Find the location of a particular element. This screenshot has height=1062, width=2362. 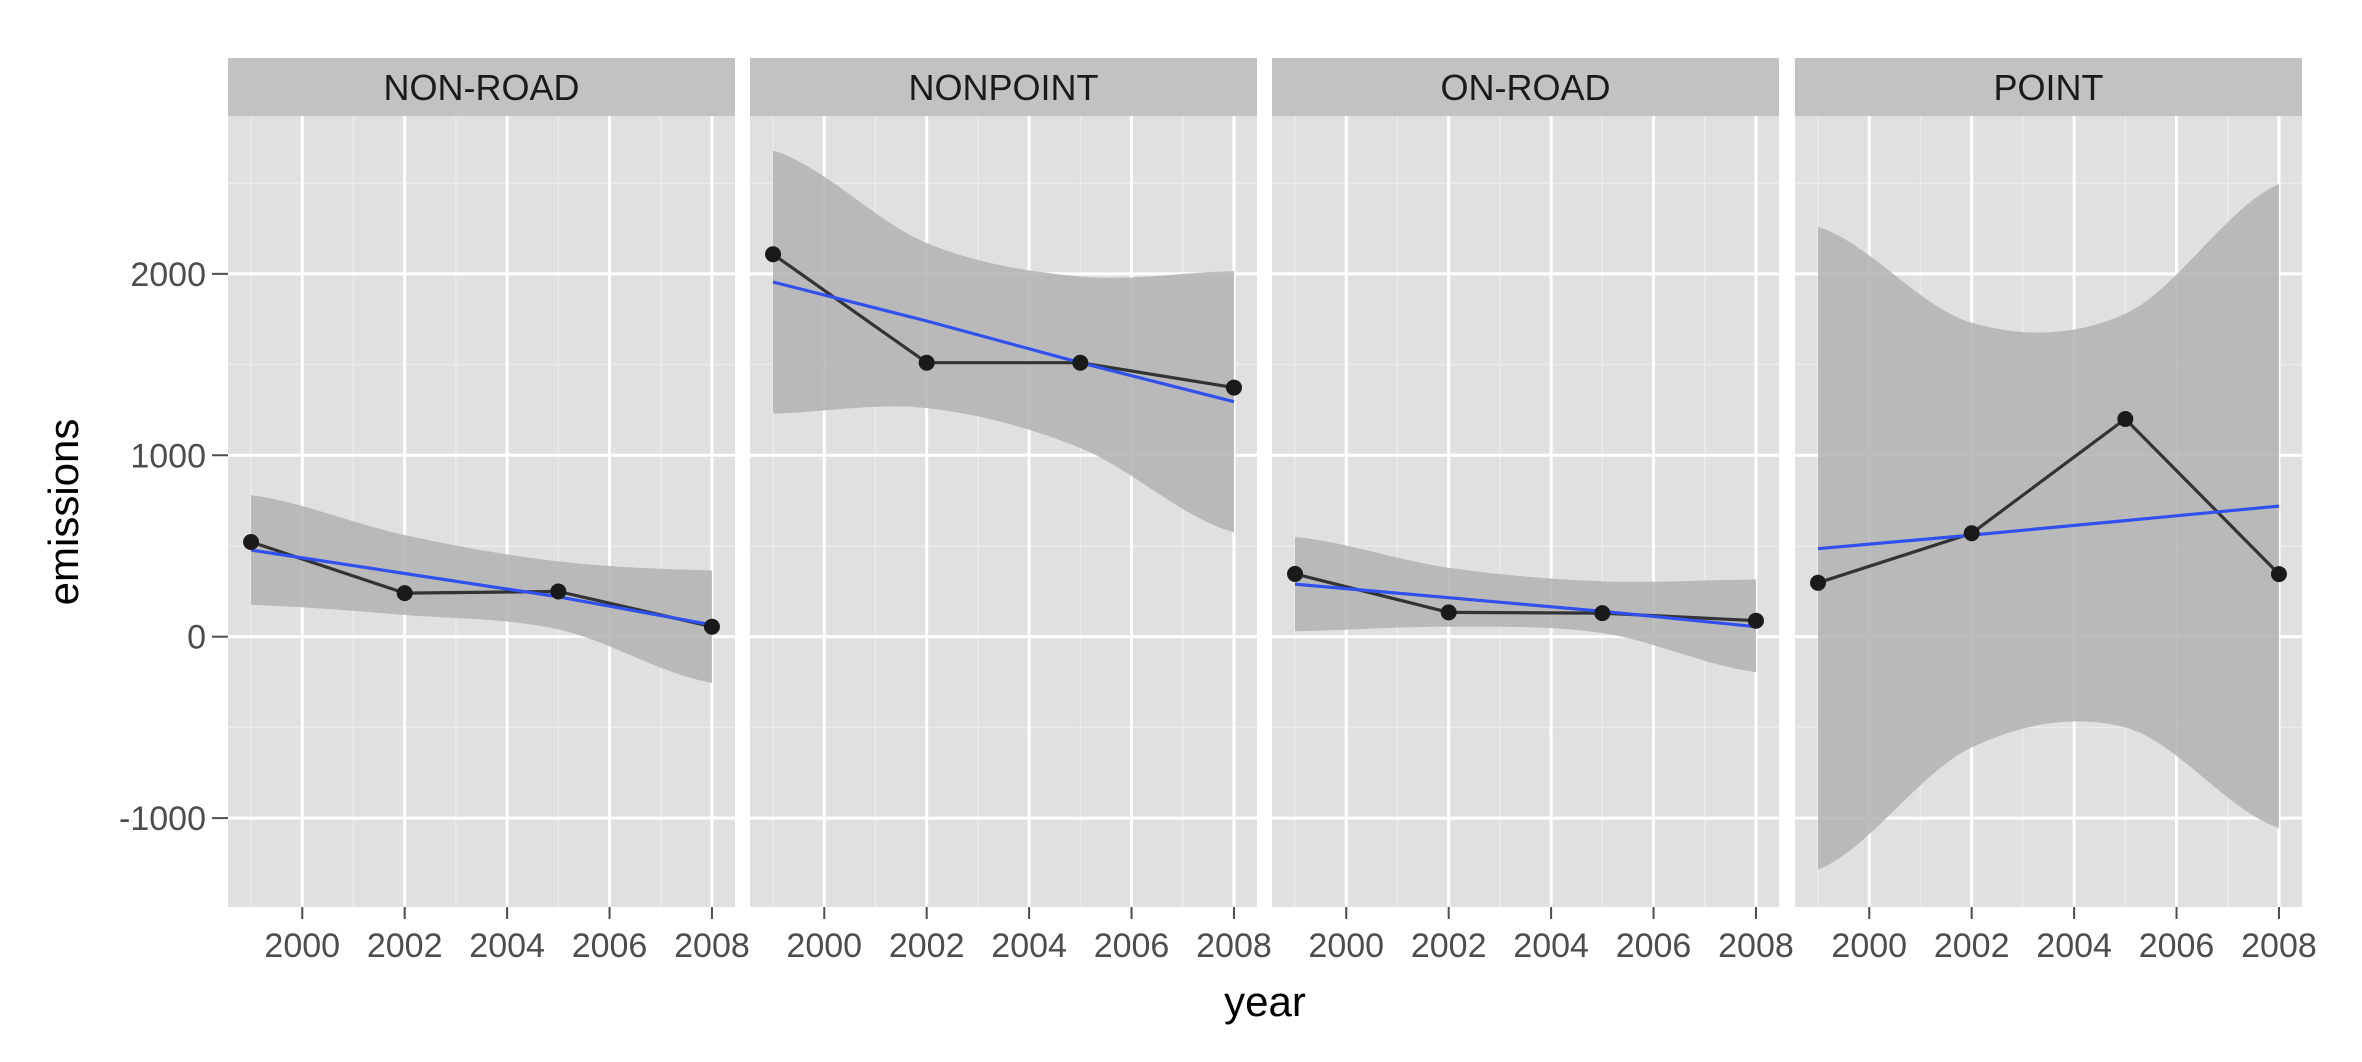

facet-strip-label: ON-ROAD is located at coordinates (1526, 87).